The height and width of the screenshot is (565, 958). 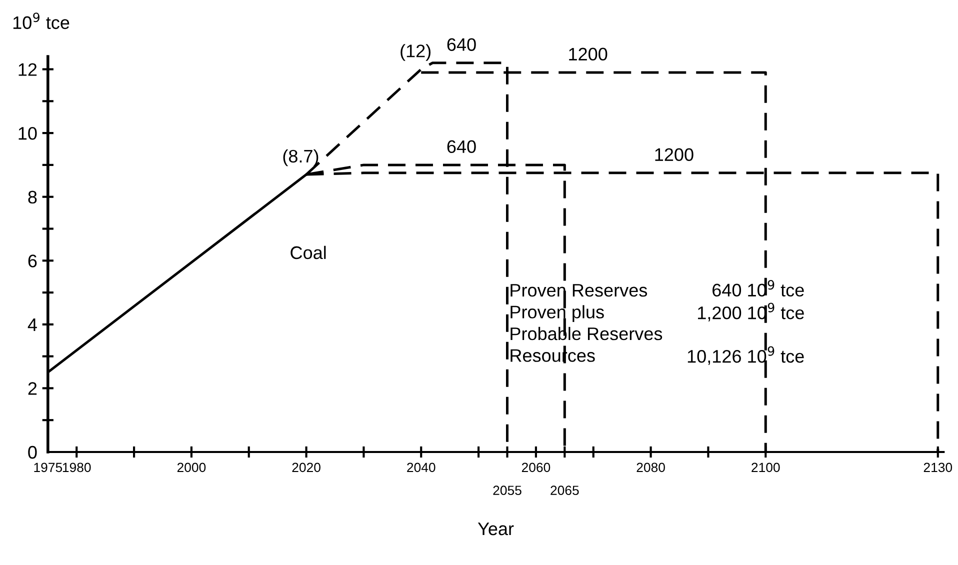 What do you see at coordinates (32, 324) in the screenshot?
I see `y-tick-label: 4` at bounding box center [32, 324].